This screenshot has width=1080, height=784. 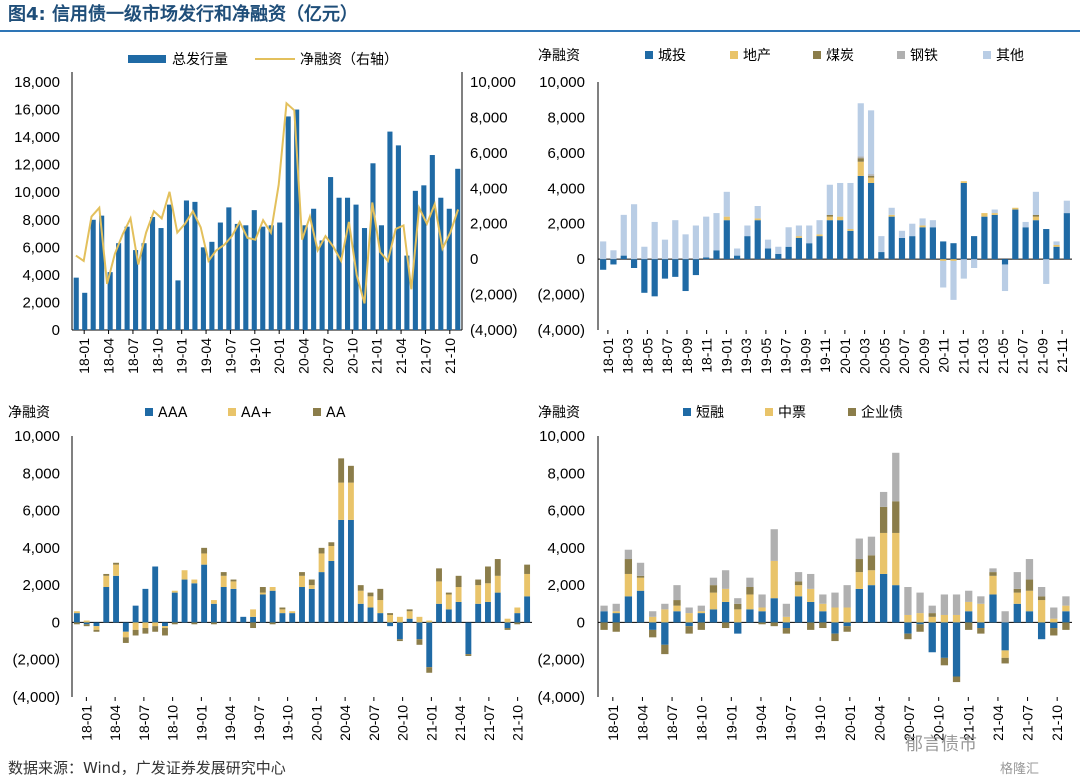 I want to click on p2-xtick-label: 20-07, so click(x=904, y=356).